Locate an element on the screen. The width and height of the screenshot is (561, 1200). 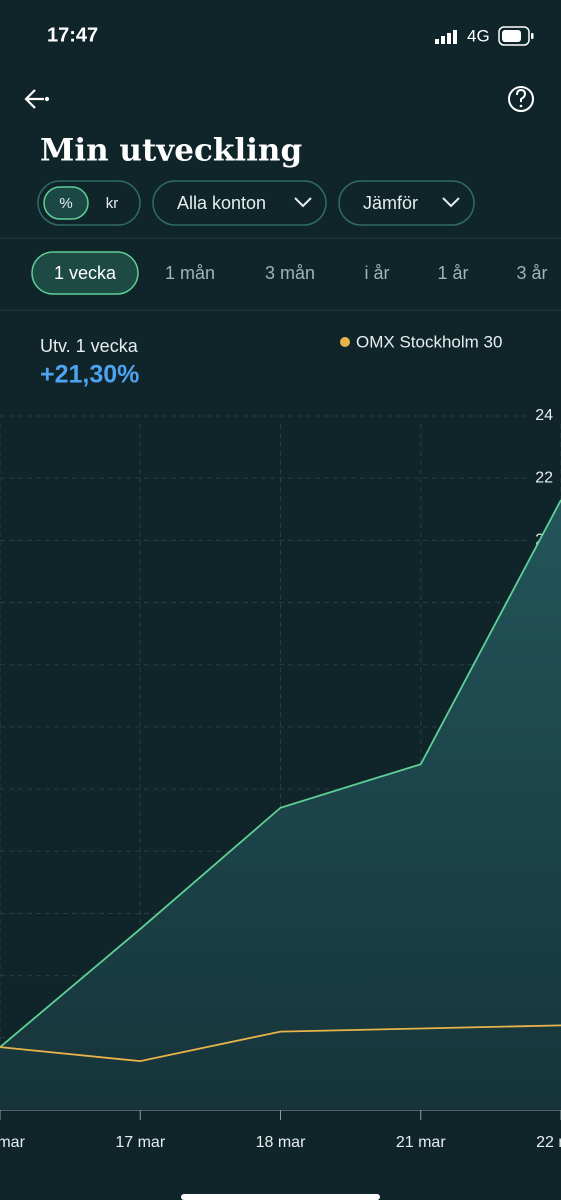
signal-icon is located at coordinates (446, 37).